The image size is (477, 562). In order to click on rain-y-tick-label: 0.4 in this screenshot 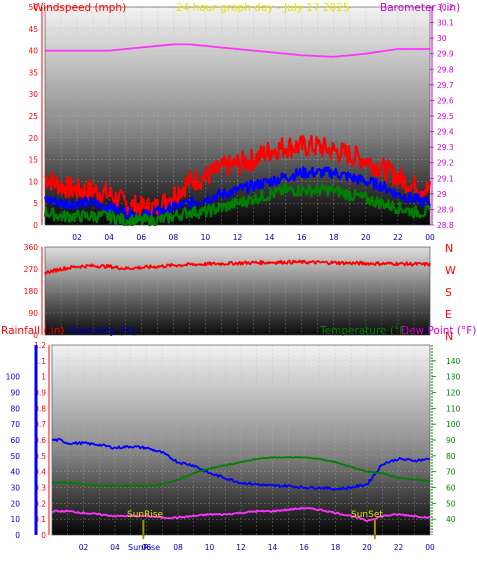, I will do `click(40, 472)`.